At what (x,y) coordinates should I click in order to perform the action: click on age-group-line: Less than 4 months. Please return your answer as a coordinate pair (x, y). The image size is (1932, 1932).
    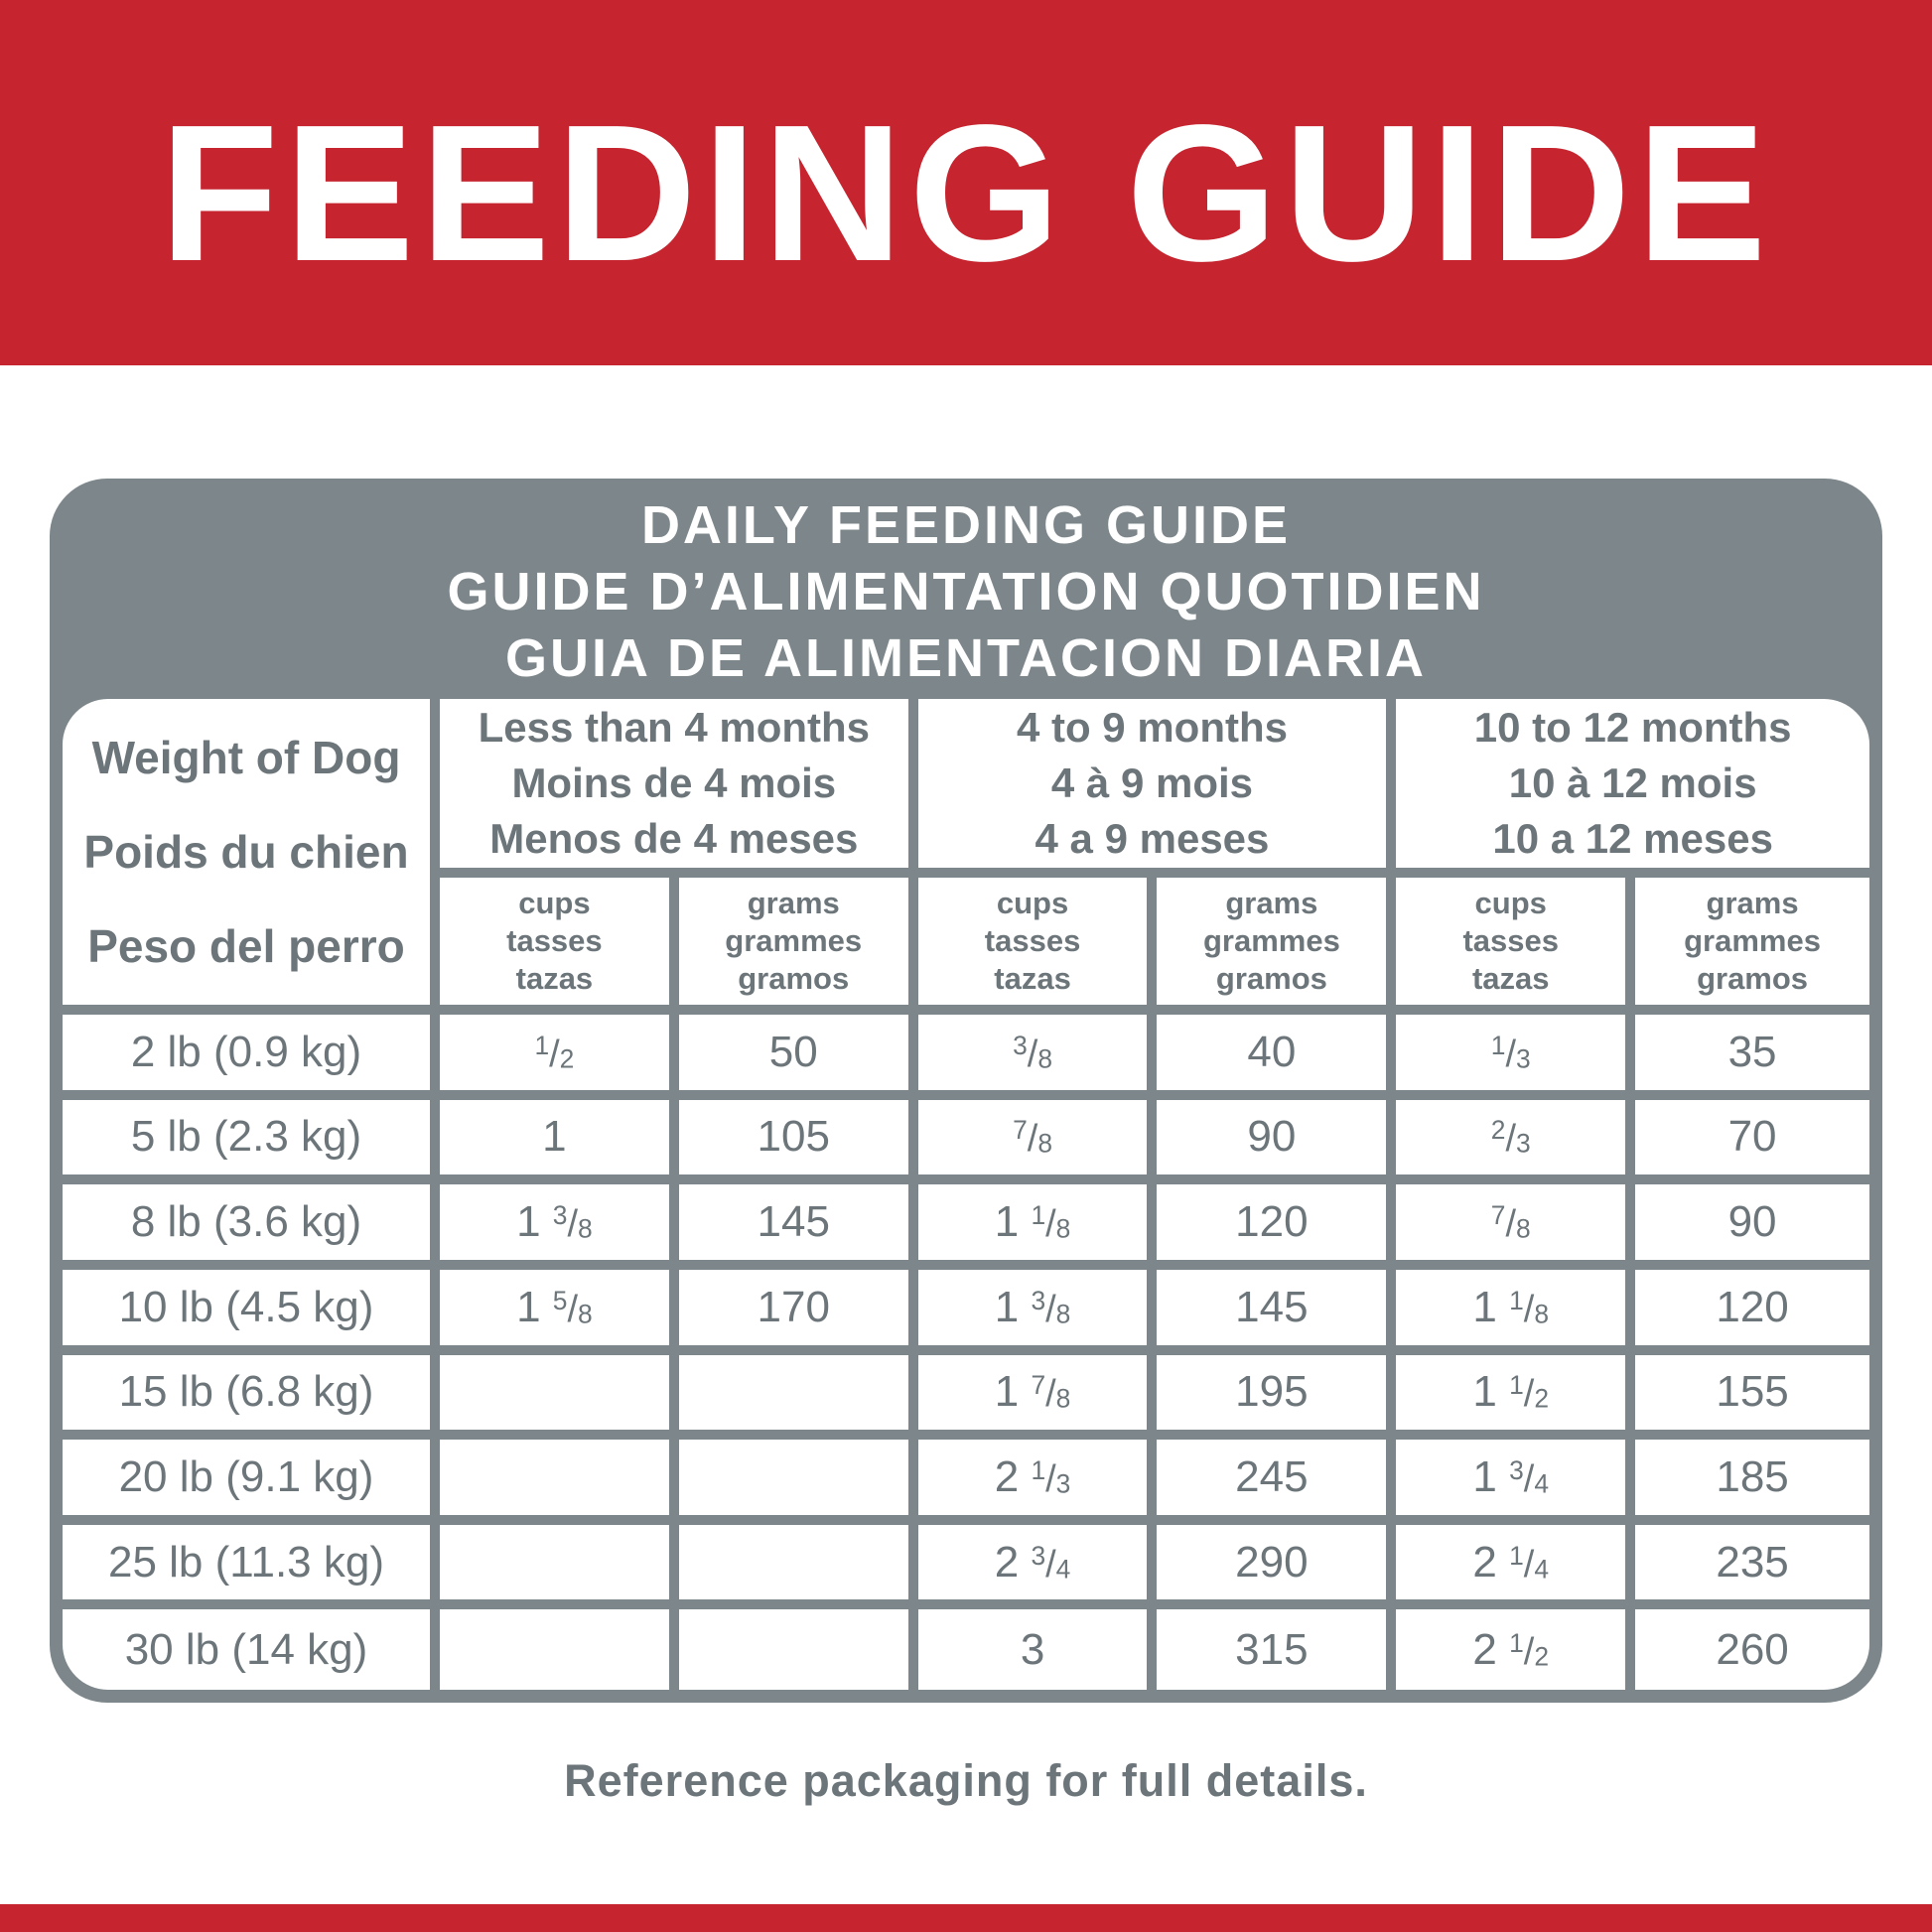
    Looking at the image, I should click on (675, 727).